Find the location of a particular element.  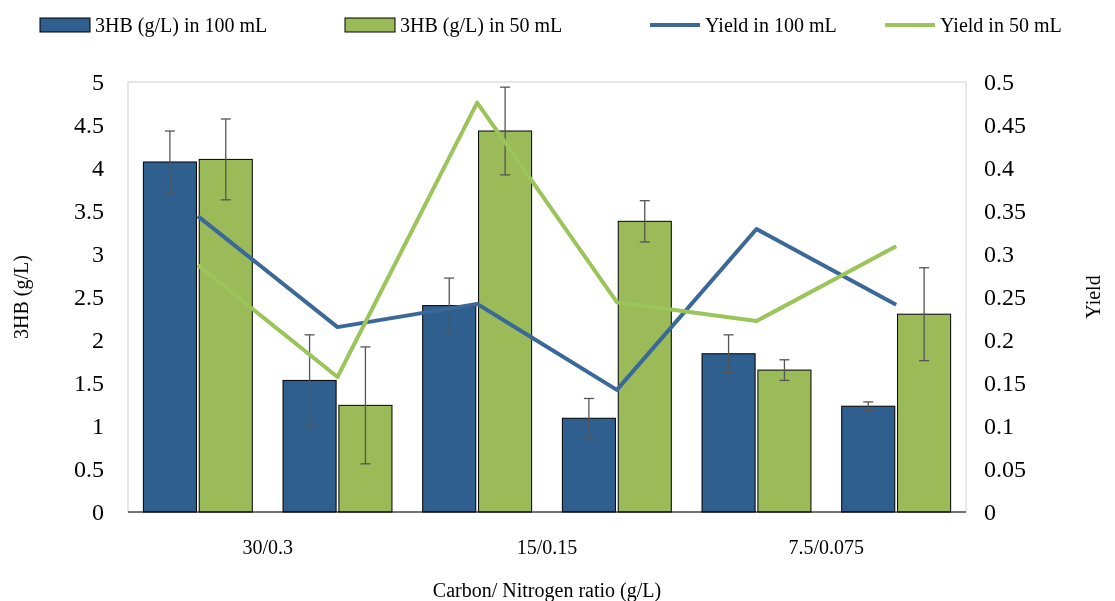

y2-tick-label: 0.35 is located at coordinates (1005, 211).